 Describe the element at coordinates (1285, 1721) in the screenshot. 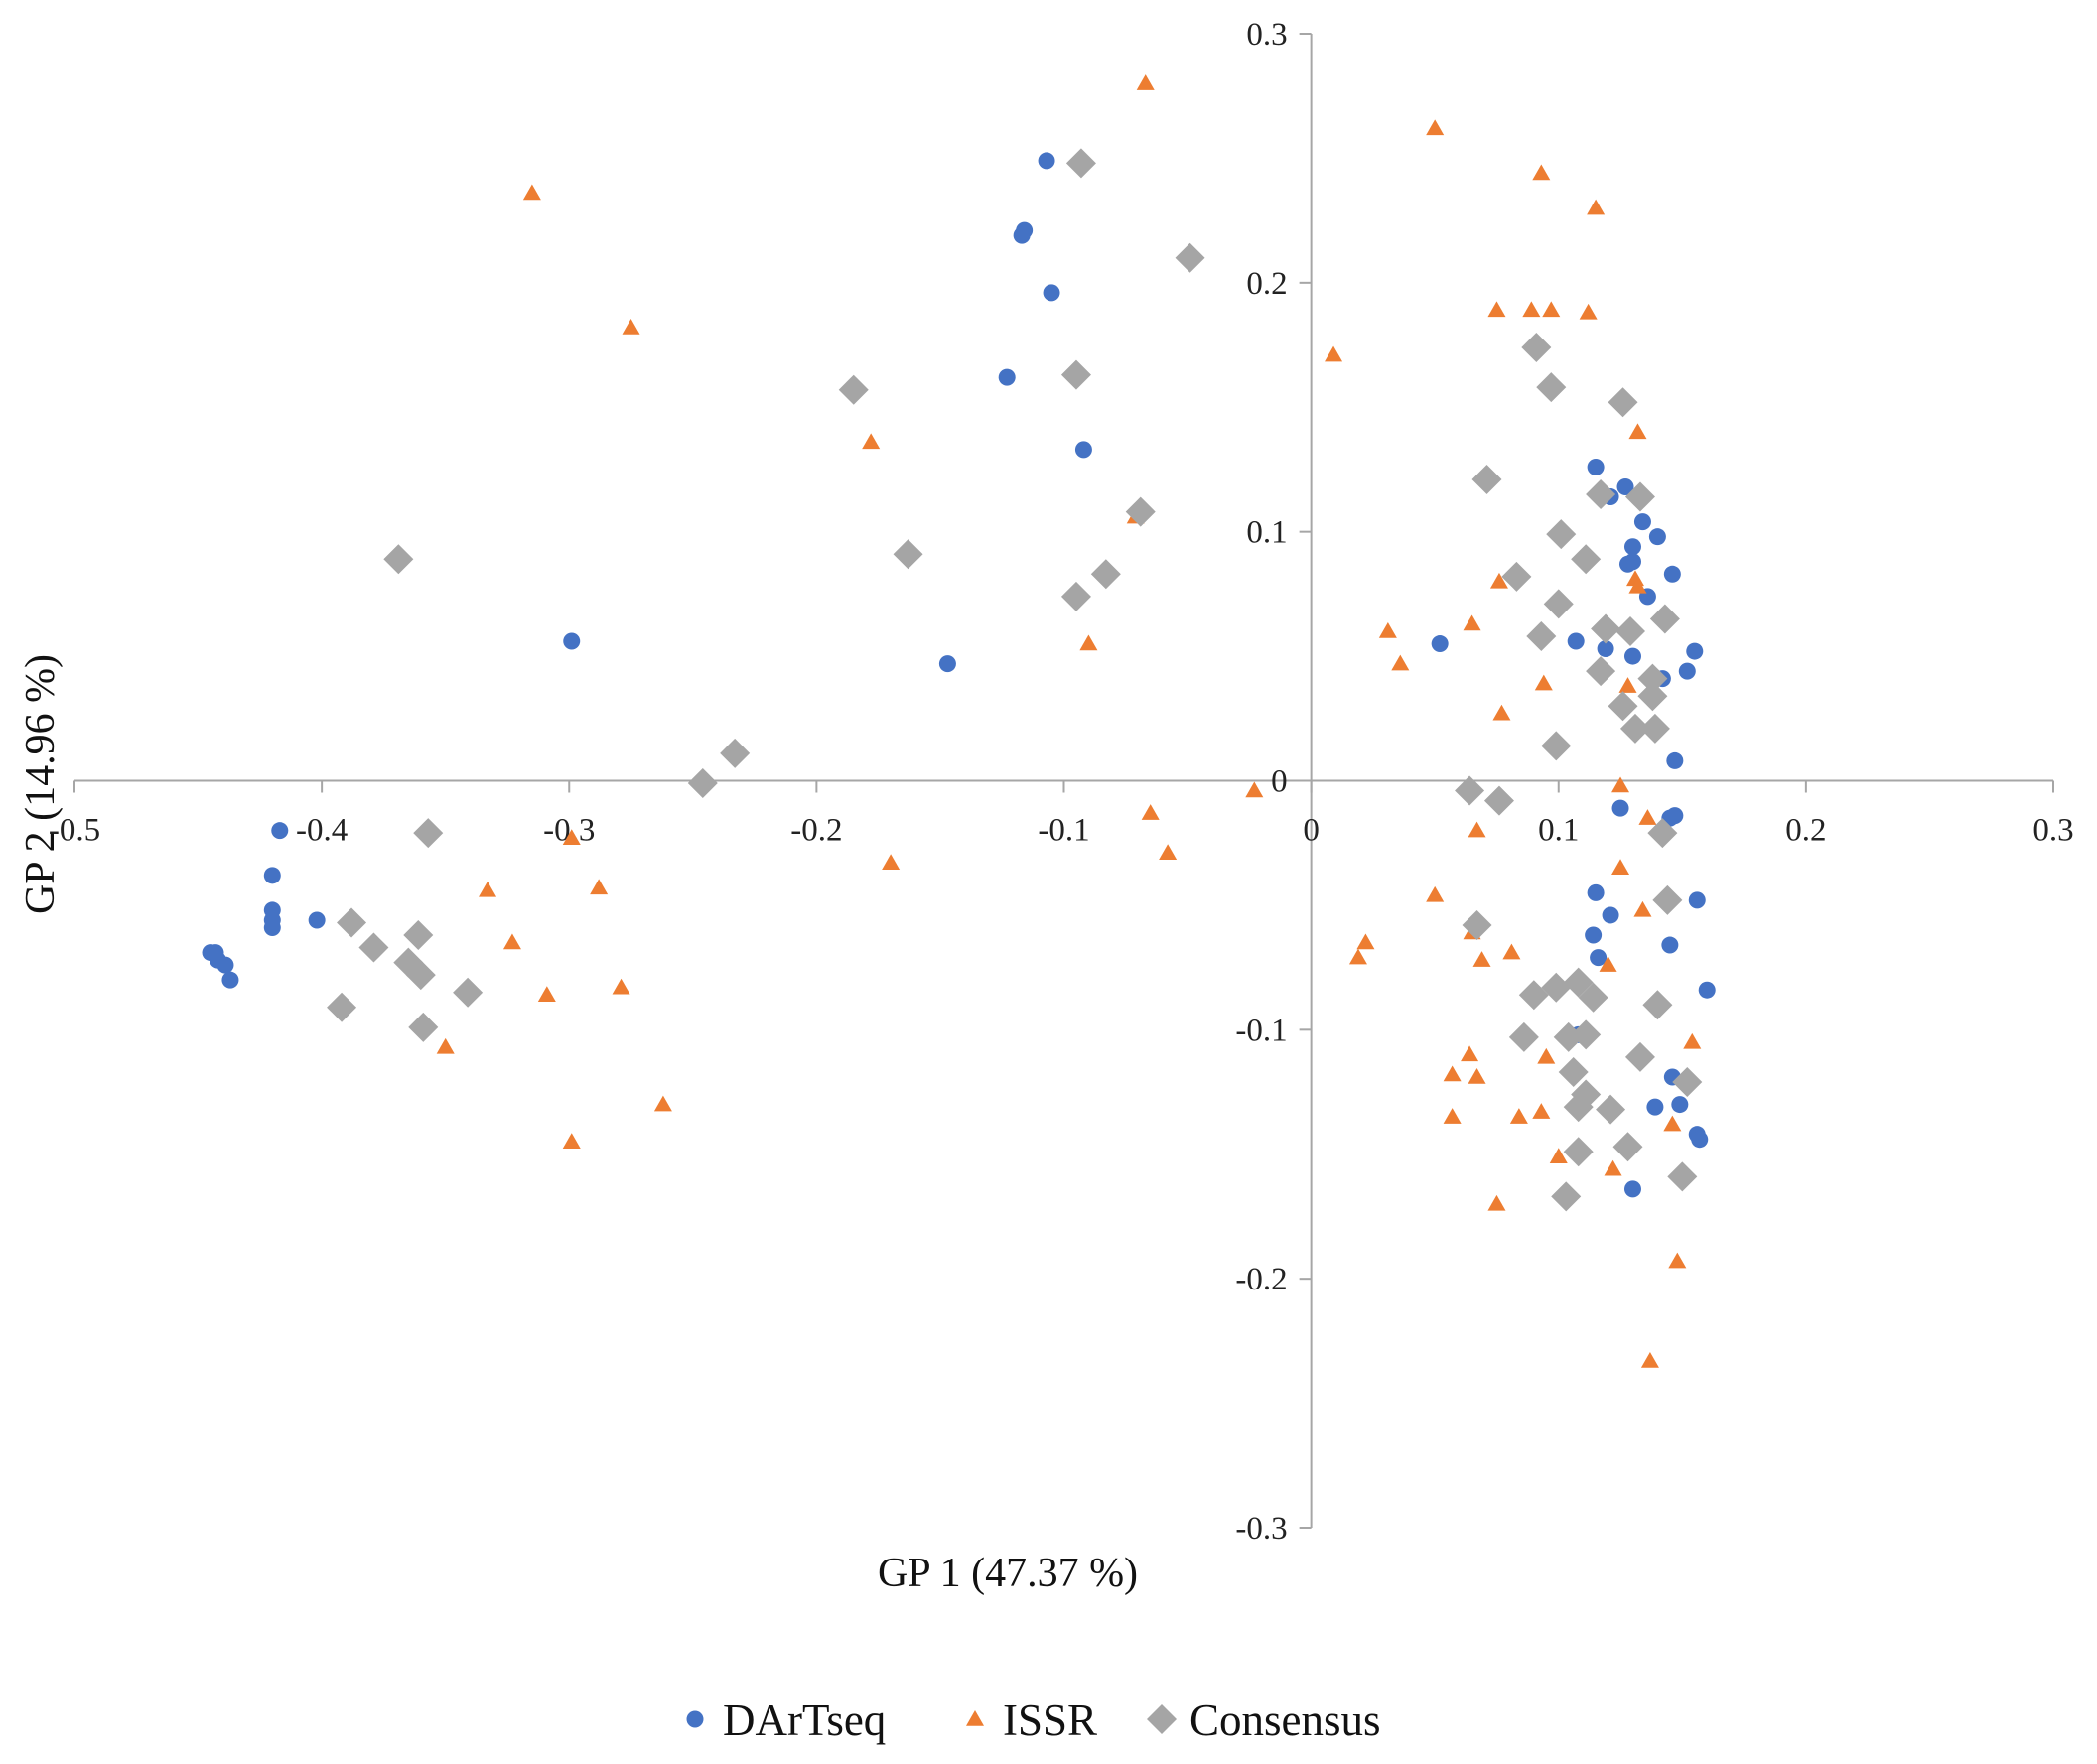

I see `legend-consensus-label: Consensus` at that location.